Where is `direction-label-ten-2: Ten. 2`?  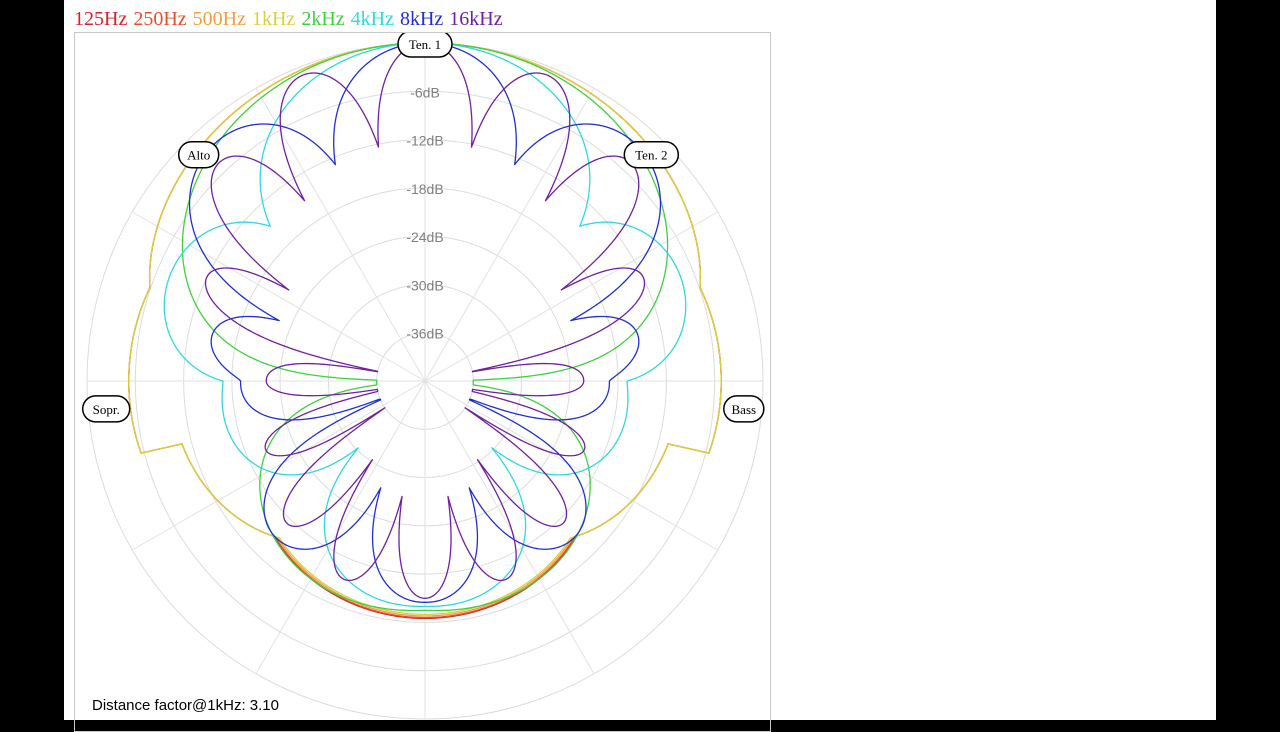 direction-label-ten-2: Ten. 2 is located at coordinates (651, 155).